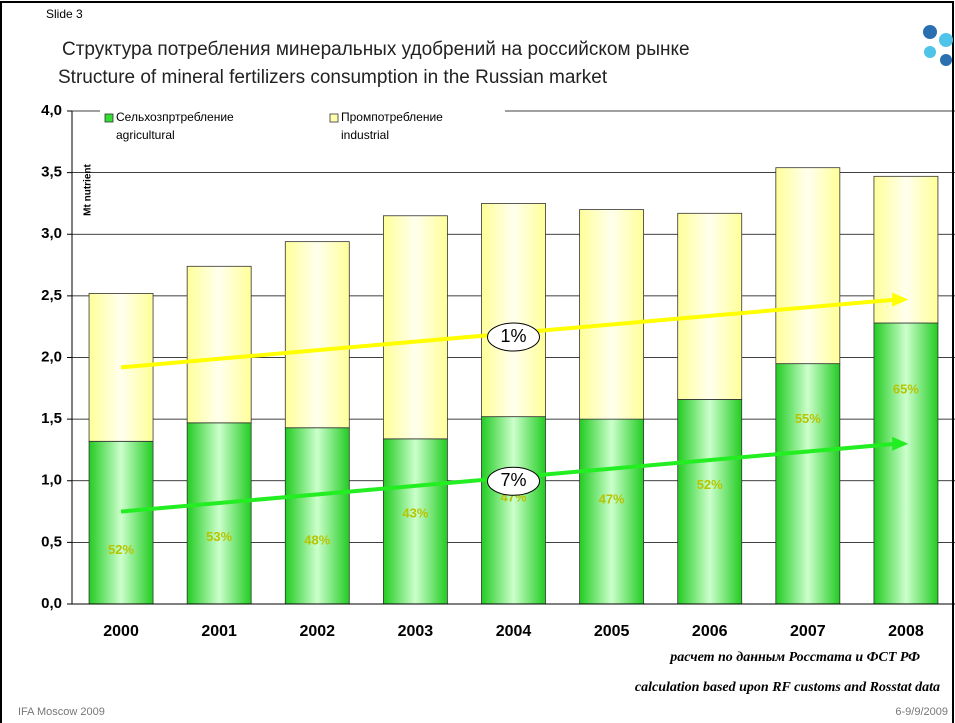 The height and width of the screenshot is (723, 955). What do you see at coordinates (710, 631) in the screenshot?
I see `x-tick-label: 2006` at bounding box center [710, 631].